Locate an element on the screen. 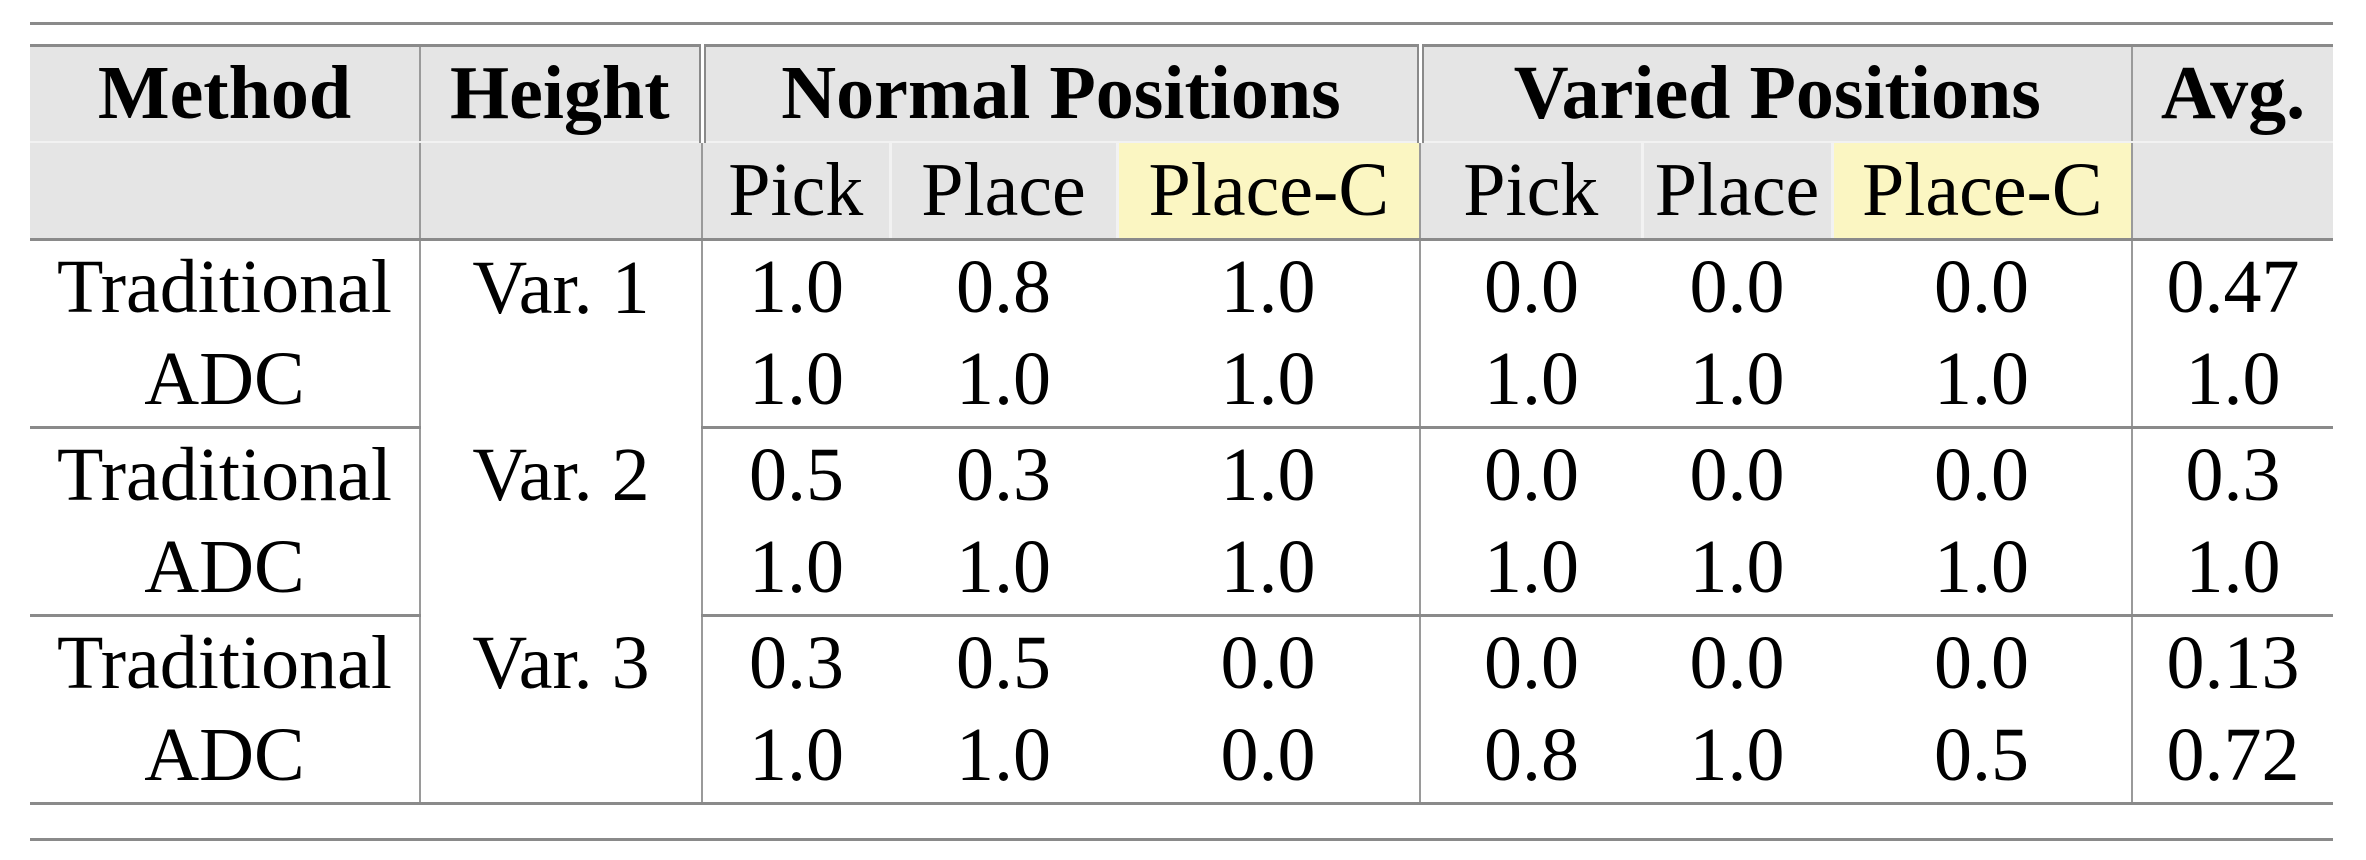 The width and height of the screenshot is (2366, 860). header-avg: Avg. is located at coordinates (2232, 94).